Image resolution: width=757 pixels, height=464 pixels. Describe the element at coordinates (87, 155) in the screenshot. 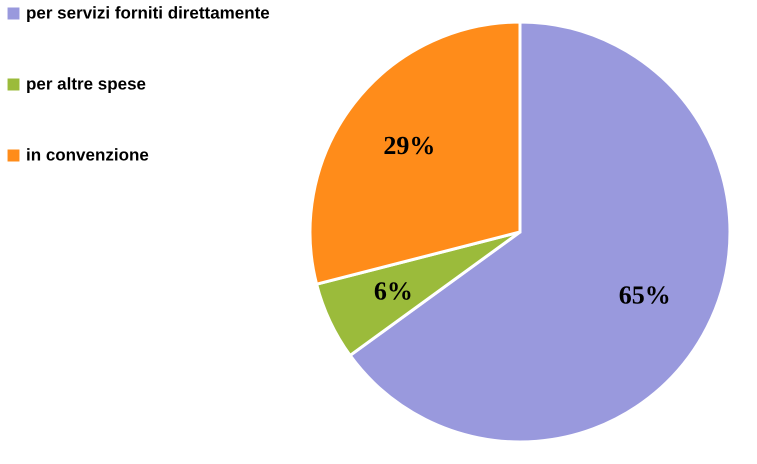

I see `legend-label: in convenzione` at that location.